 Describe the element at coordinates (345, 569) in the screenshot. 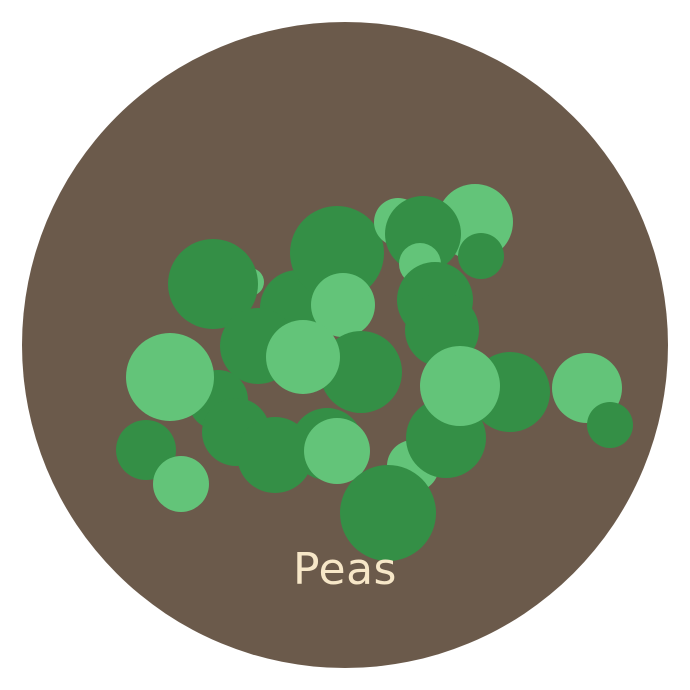

I see `food-label: Peas` at that location.